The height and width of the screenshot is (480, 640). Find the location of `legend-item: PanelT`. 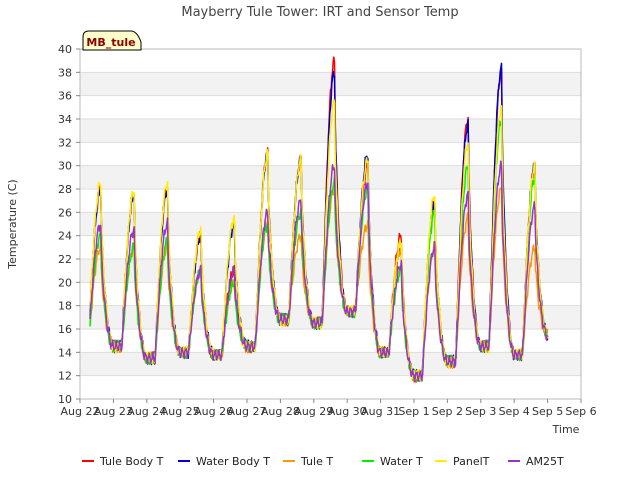

legend-item: PanelT is located at coordinates (462, 461).